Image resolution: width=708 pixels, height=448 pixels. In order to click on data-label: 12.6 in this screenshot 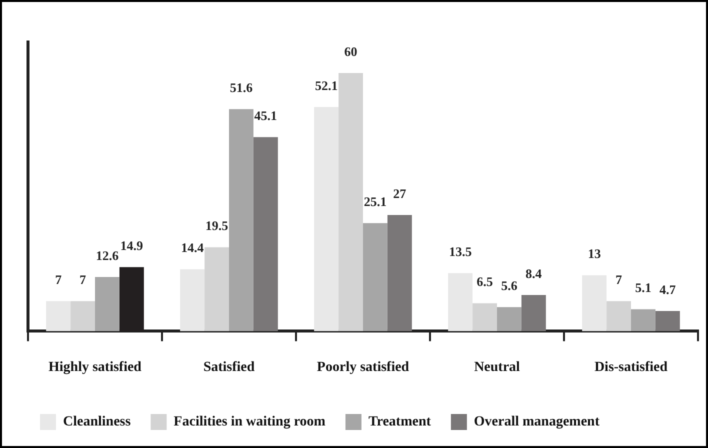, I will do `click(108, 255)`.